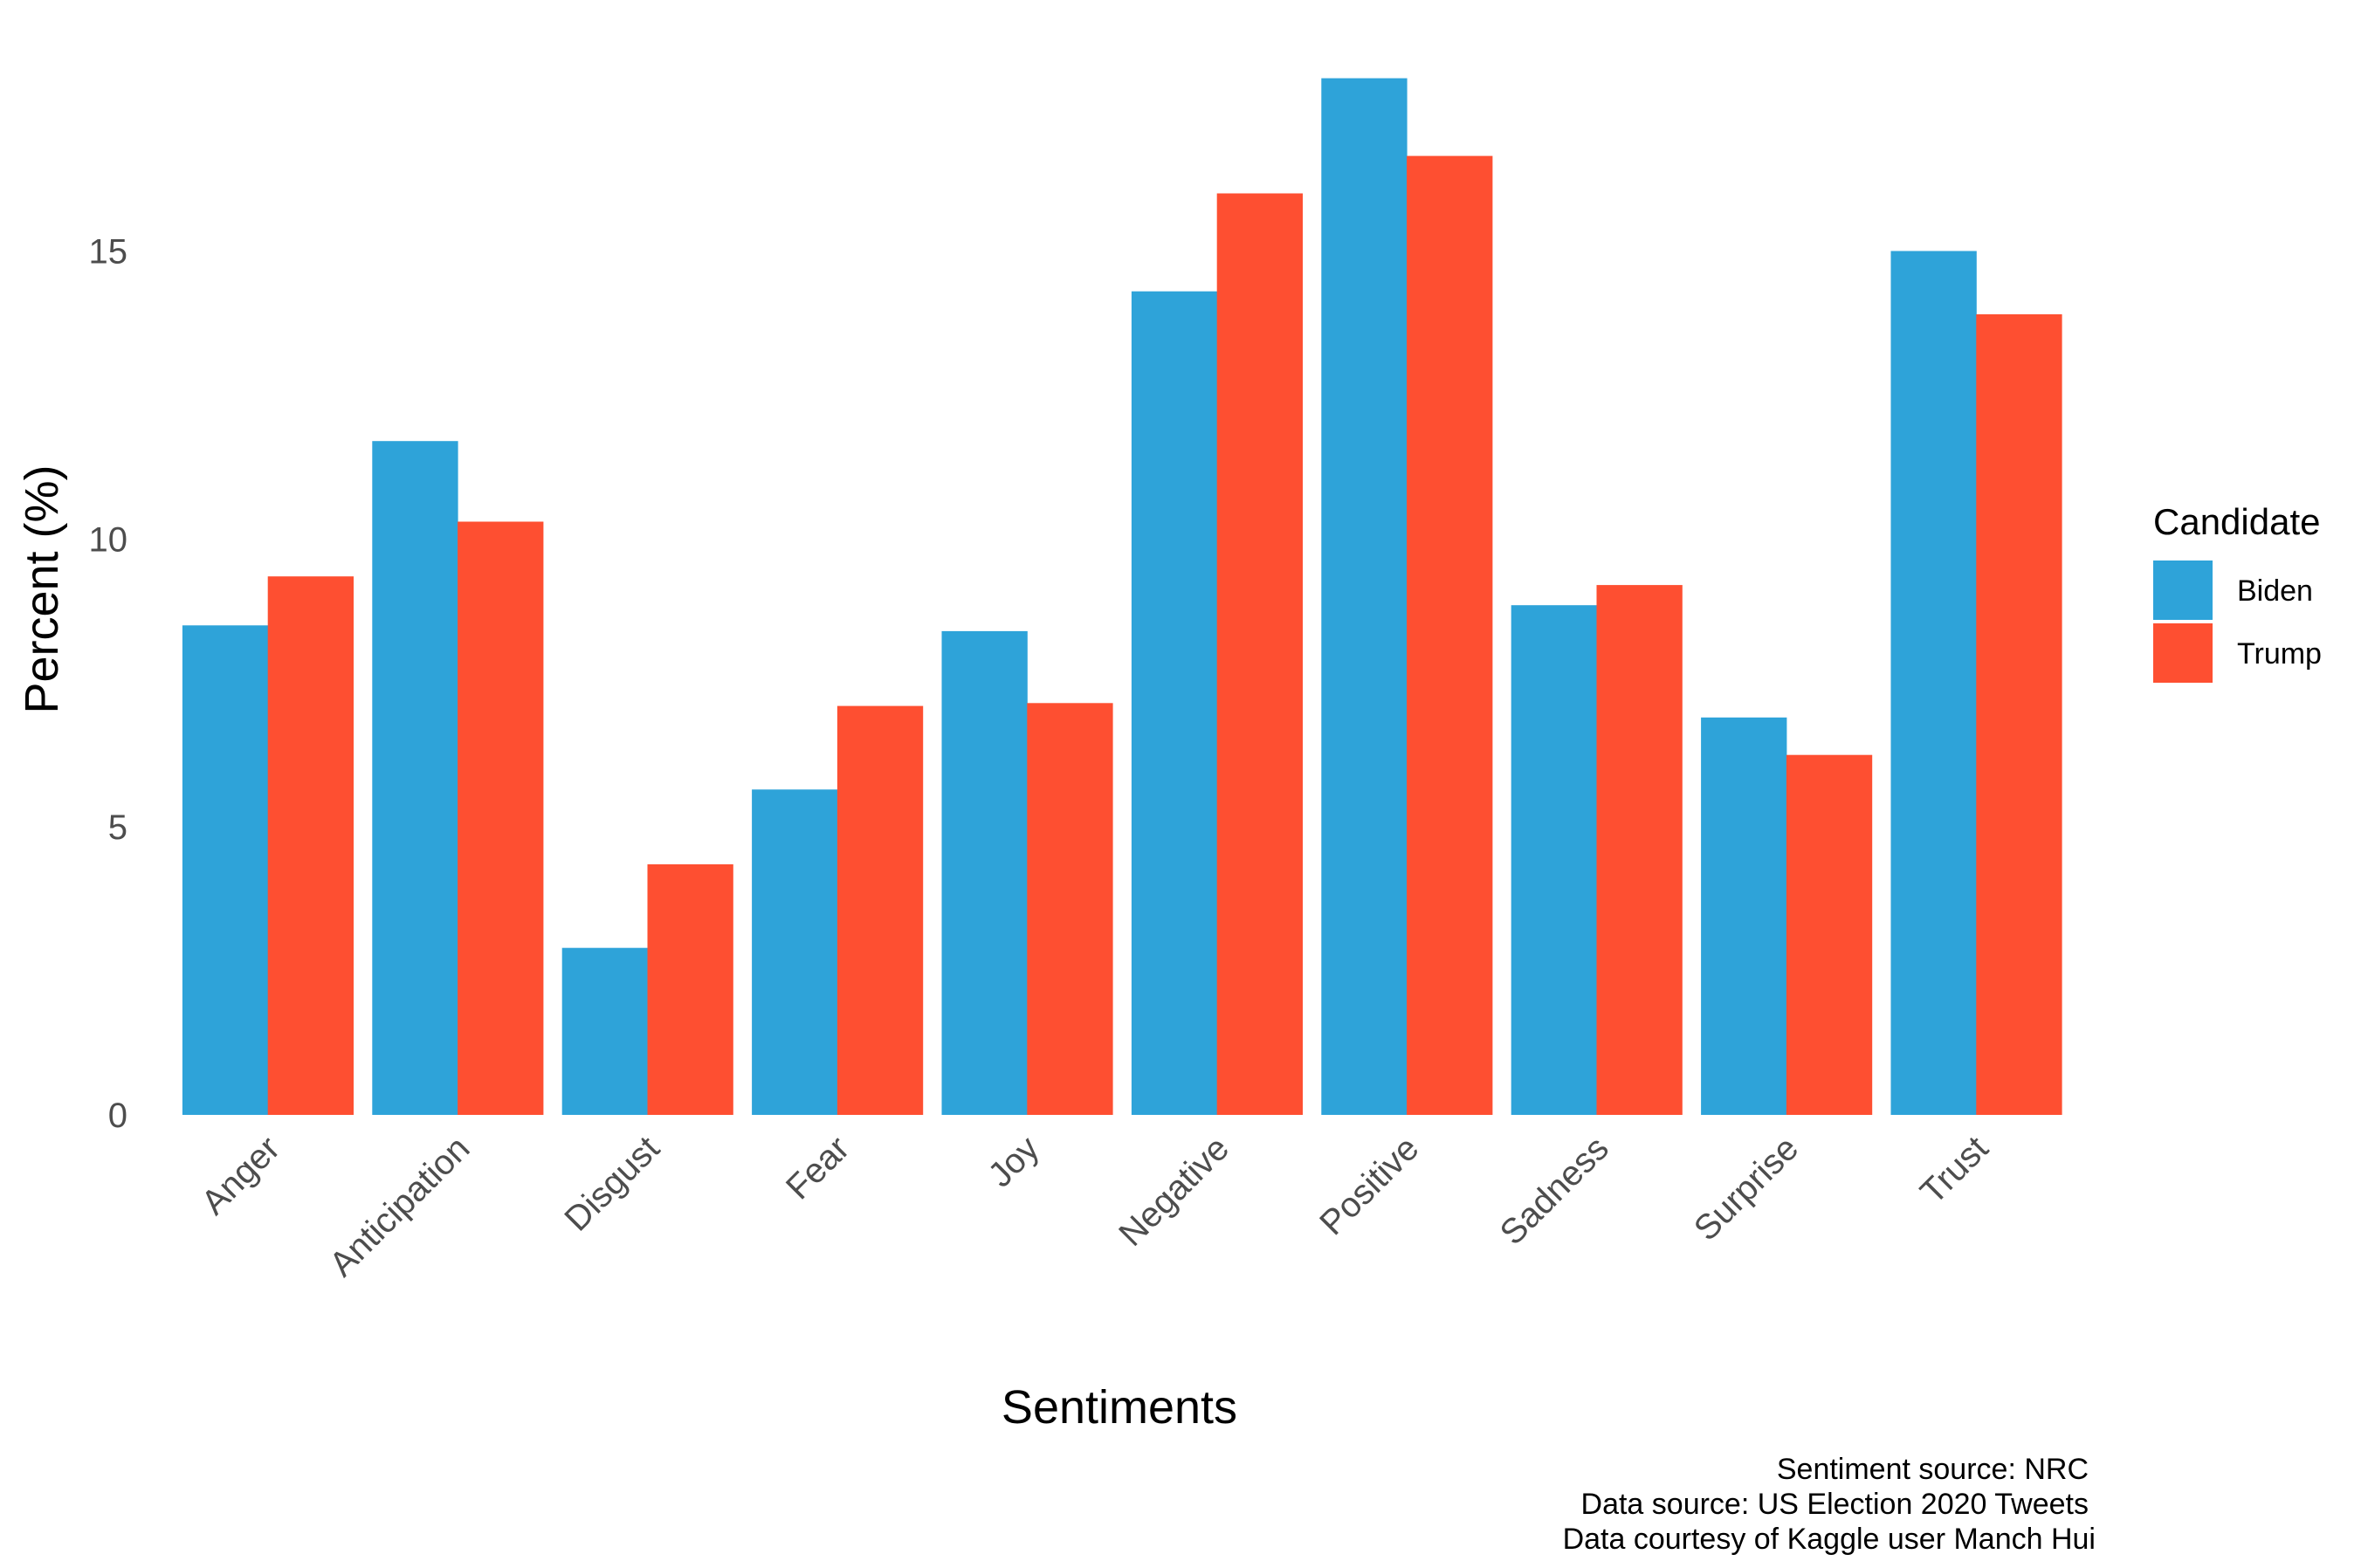 The width and height of the screenshot is (2368, 1568). I want to click on x-tick-label-negative: Negative, so click(1174, 1191).